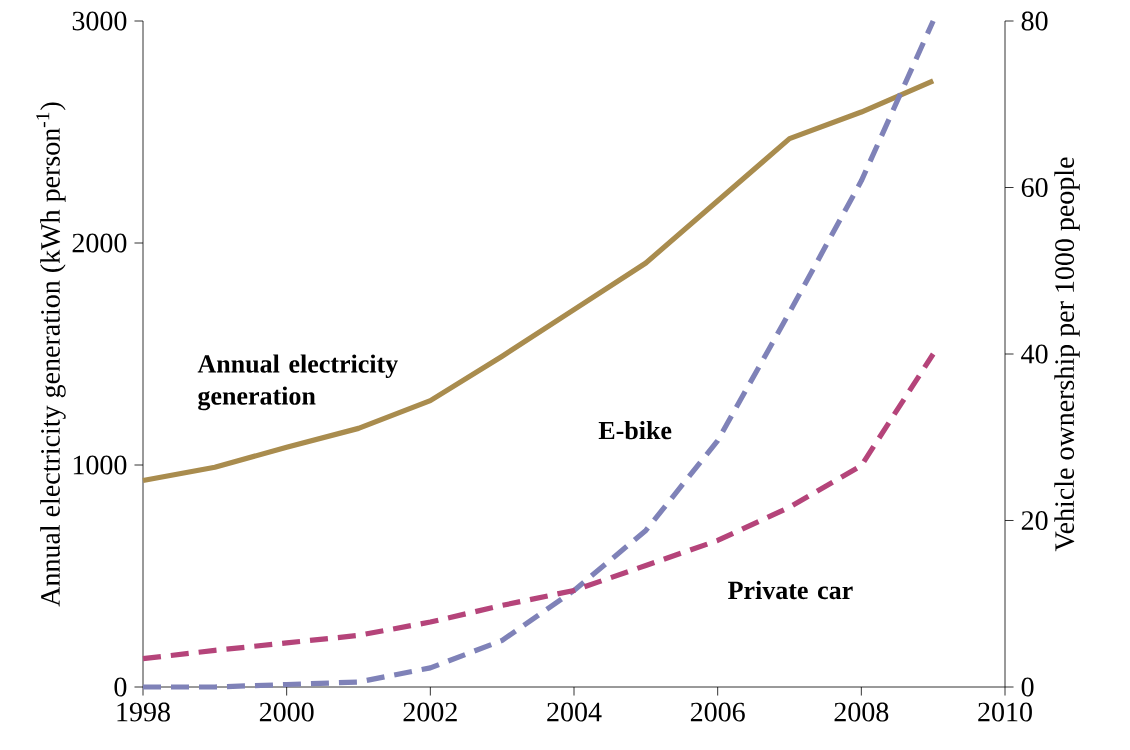 The image size is (1130, 750). What do you see at coordinates (1034, 187) in the screenshot?
I see `y2-tick-label: 60` at bounding box center [1034, 187].